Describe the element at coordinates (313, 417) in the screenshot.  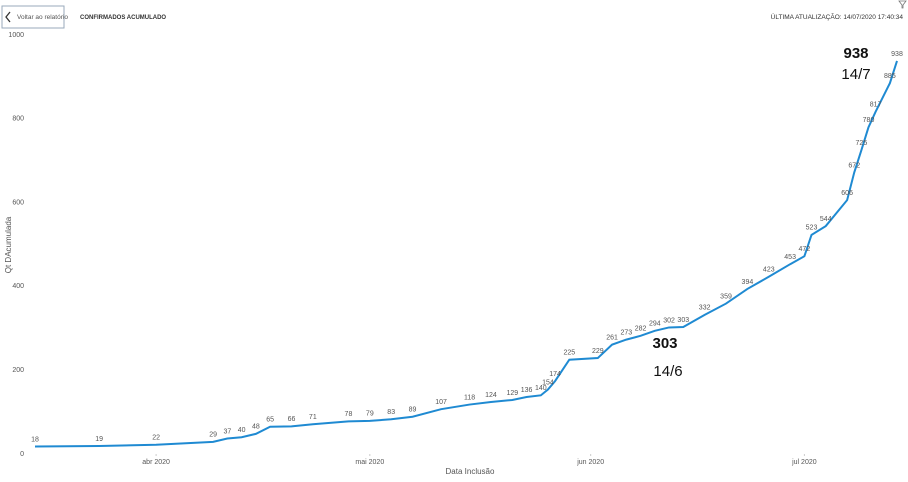
I see `data-label: 71` at that location.